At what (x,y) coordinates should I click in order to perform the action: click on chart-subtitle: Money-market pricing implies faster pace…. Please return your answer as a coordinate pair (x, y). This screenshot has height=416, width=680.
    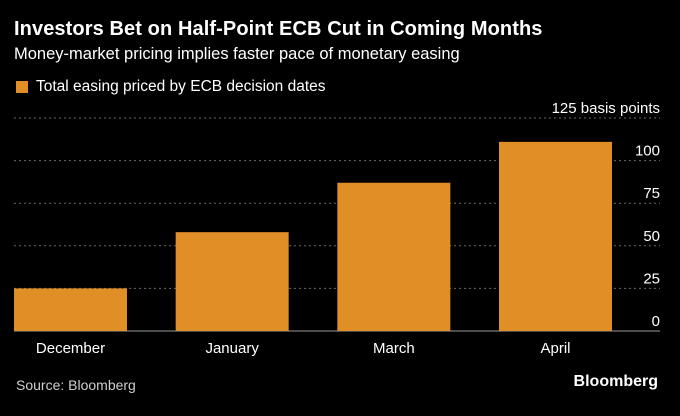
    Looking at the image, I should click on (237, 54).